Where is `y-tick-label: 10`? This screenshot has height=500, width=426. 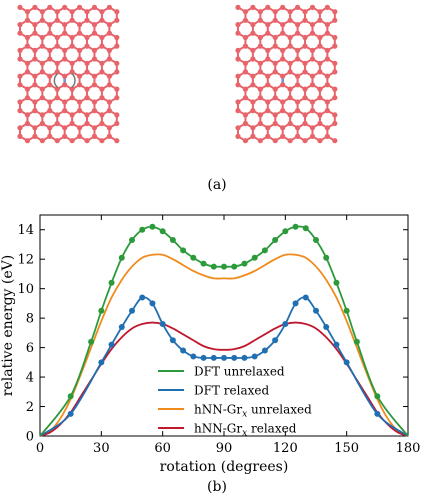 y-tick-label: 10 is located at coordinates (25, 289).